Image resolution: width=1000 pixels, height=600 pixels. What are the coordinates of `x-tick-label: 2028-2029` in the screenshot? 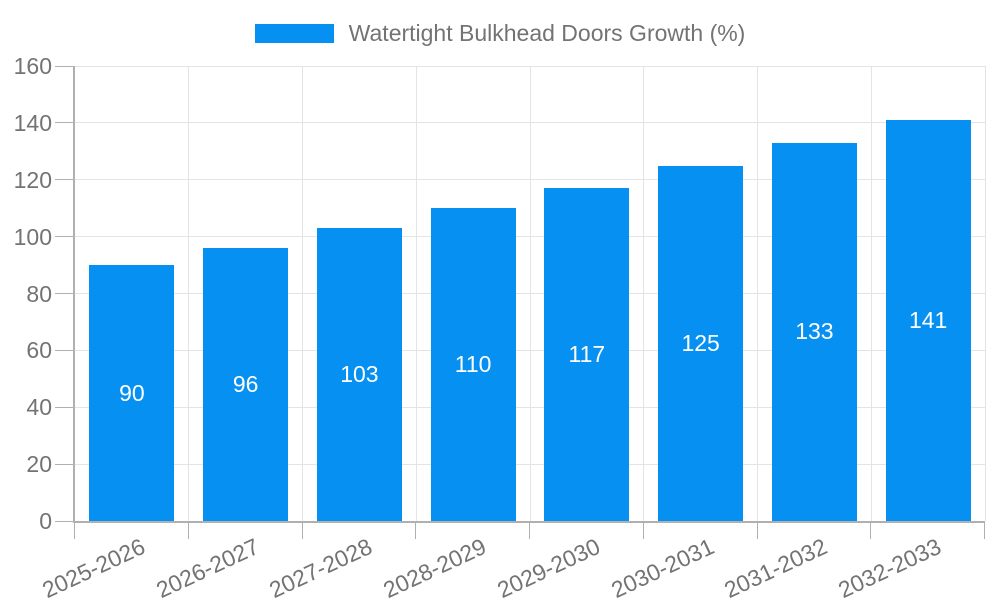 It's located at (334, 566).